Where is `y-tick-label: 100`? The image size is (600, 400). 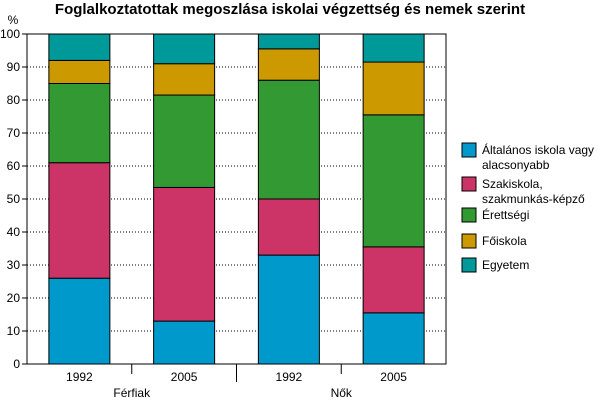
y-tick-label: 100 is located at coordinates (10, 34).